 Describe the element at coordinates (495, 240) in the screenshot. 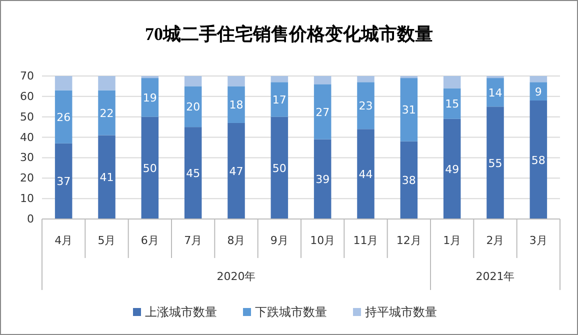

I see `x-tick-label: 2月` at that location.